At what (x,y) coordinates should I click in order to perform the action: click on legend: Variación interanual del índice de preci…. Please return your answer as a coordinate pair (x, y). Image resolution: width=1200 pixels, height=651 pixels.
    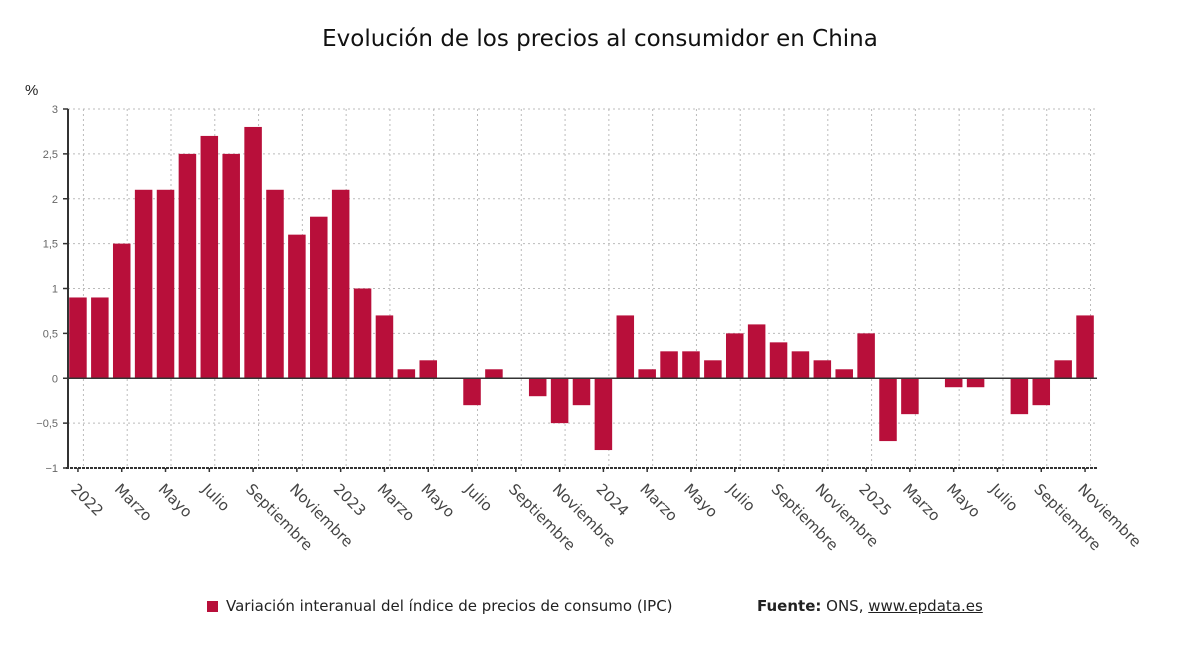
    Looking at the image, I should click on (440, 606).